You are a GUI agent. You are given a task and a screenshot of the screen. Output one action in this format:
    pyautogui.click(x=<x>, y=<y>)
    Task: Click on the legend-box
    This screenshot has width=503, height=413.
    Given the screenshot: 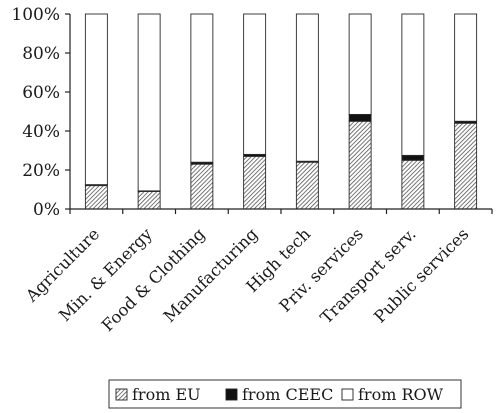 What is the action you would take?
    pyautogui.click(x=285, y=394)
    